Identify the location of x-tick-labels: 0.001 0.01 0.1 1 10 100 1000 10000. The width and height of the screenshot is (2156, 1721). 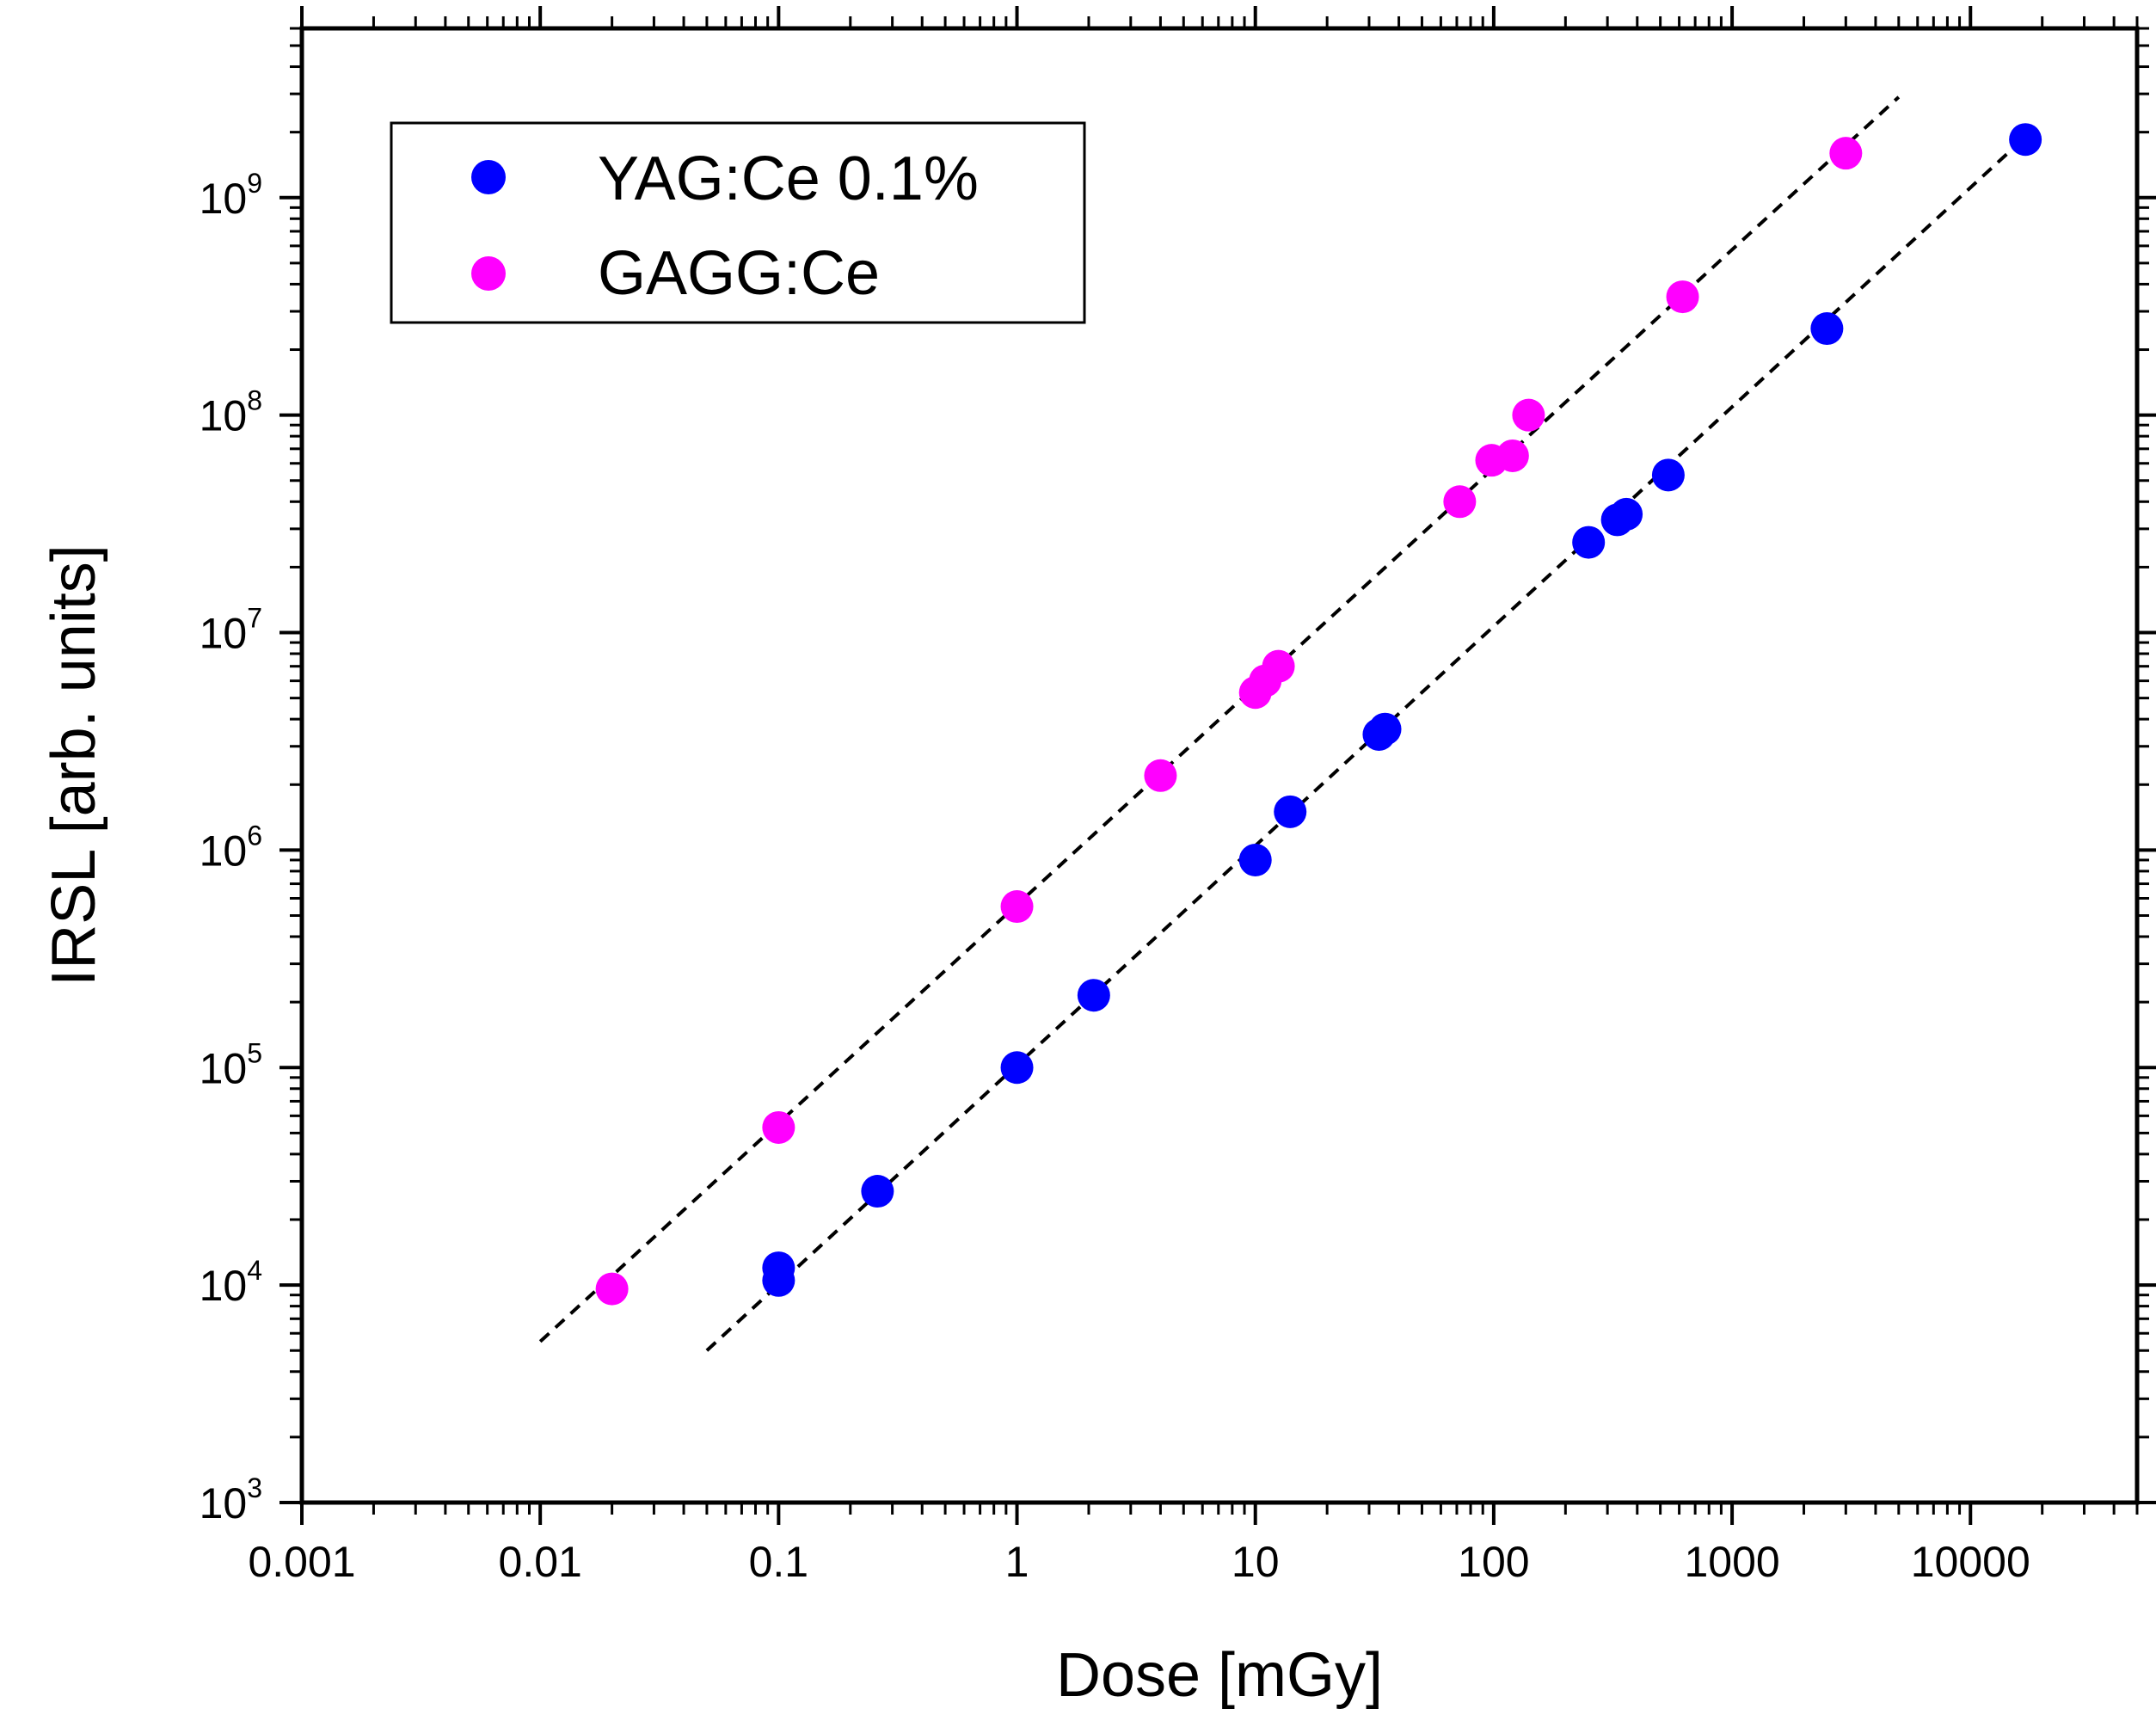
(1139, 1562).